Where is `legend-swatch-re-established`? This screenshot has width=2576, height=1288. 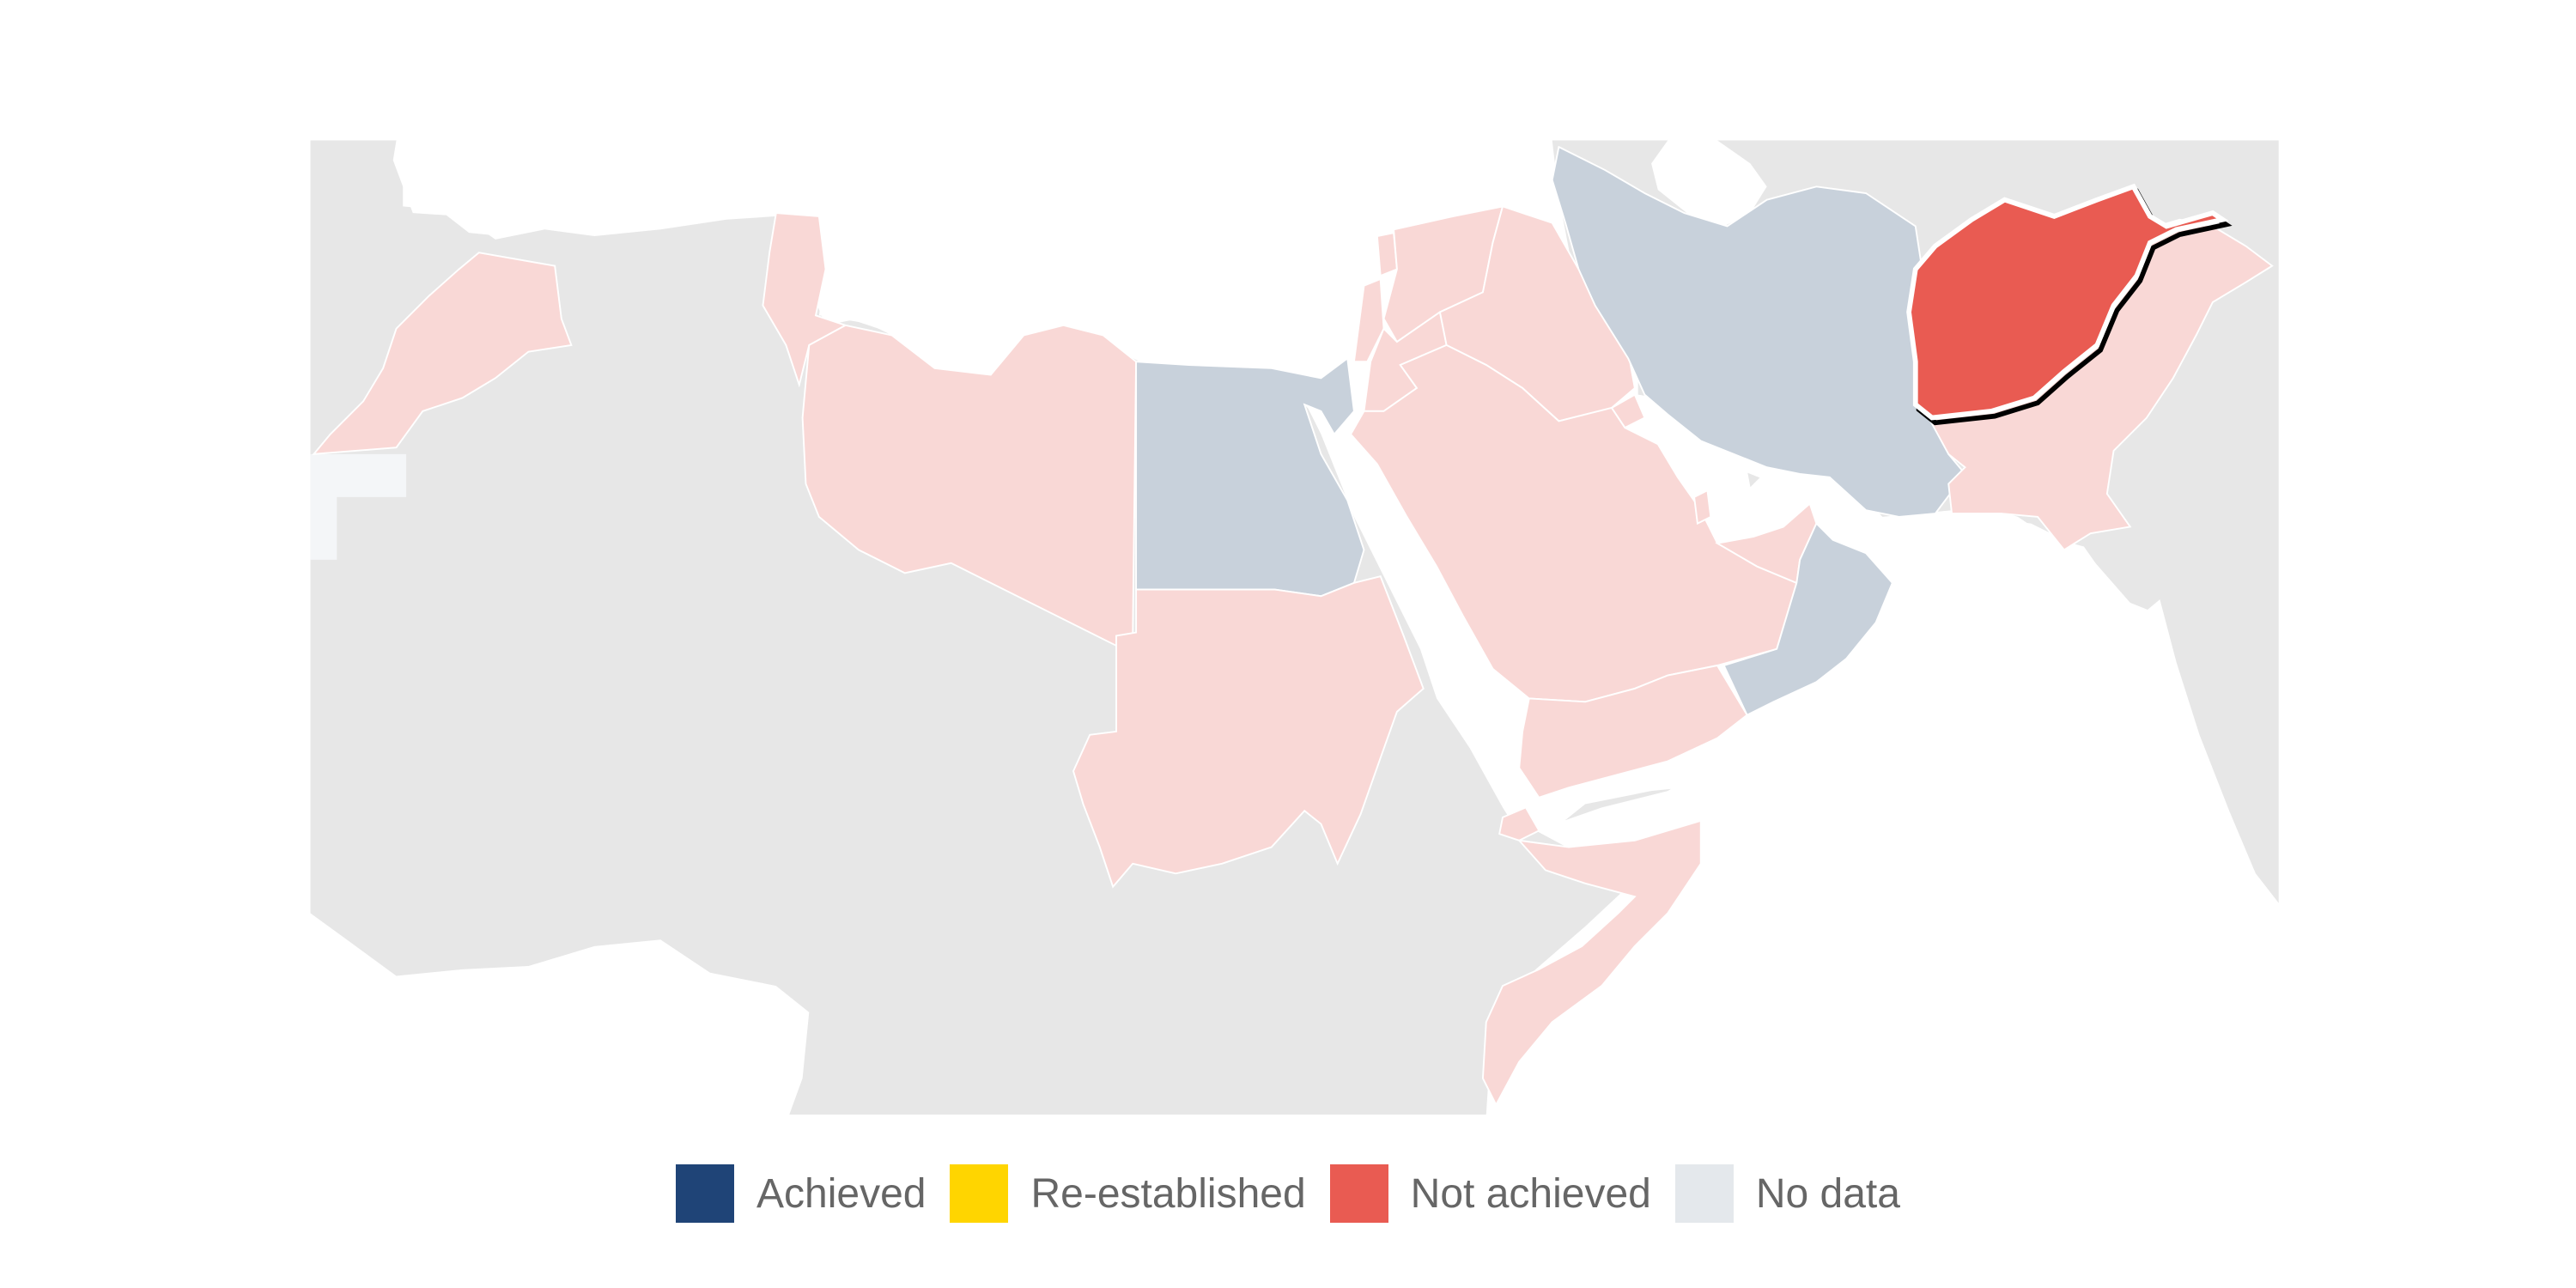
legend-swatch-re-established is located at coordinates (980, 1193).